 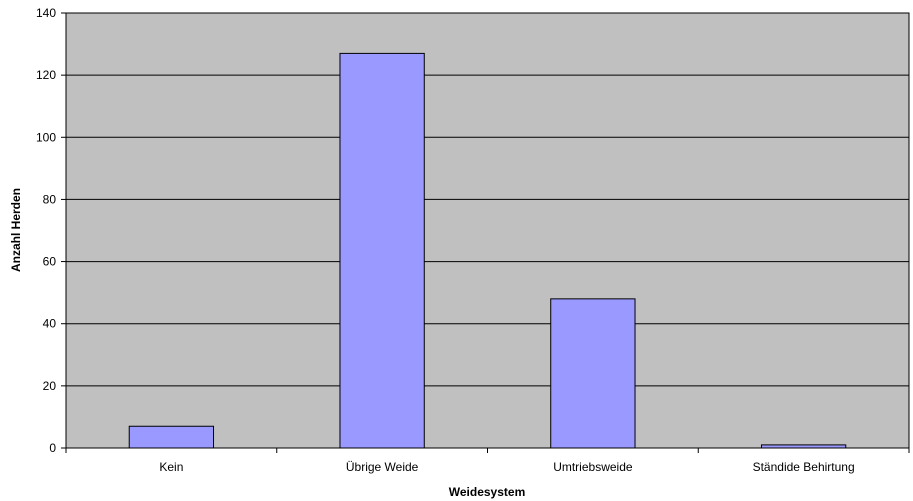 What do you see at coordinates (46, 230) in the screenshot?
I see `y-tick-labels: 0 20 40 60 80 100 120 140` at bounding box center [46, 230].